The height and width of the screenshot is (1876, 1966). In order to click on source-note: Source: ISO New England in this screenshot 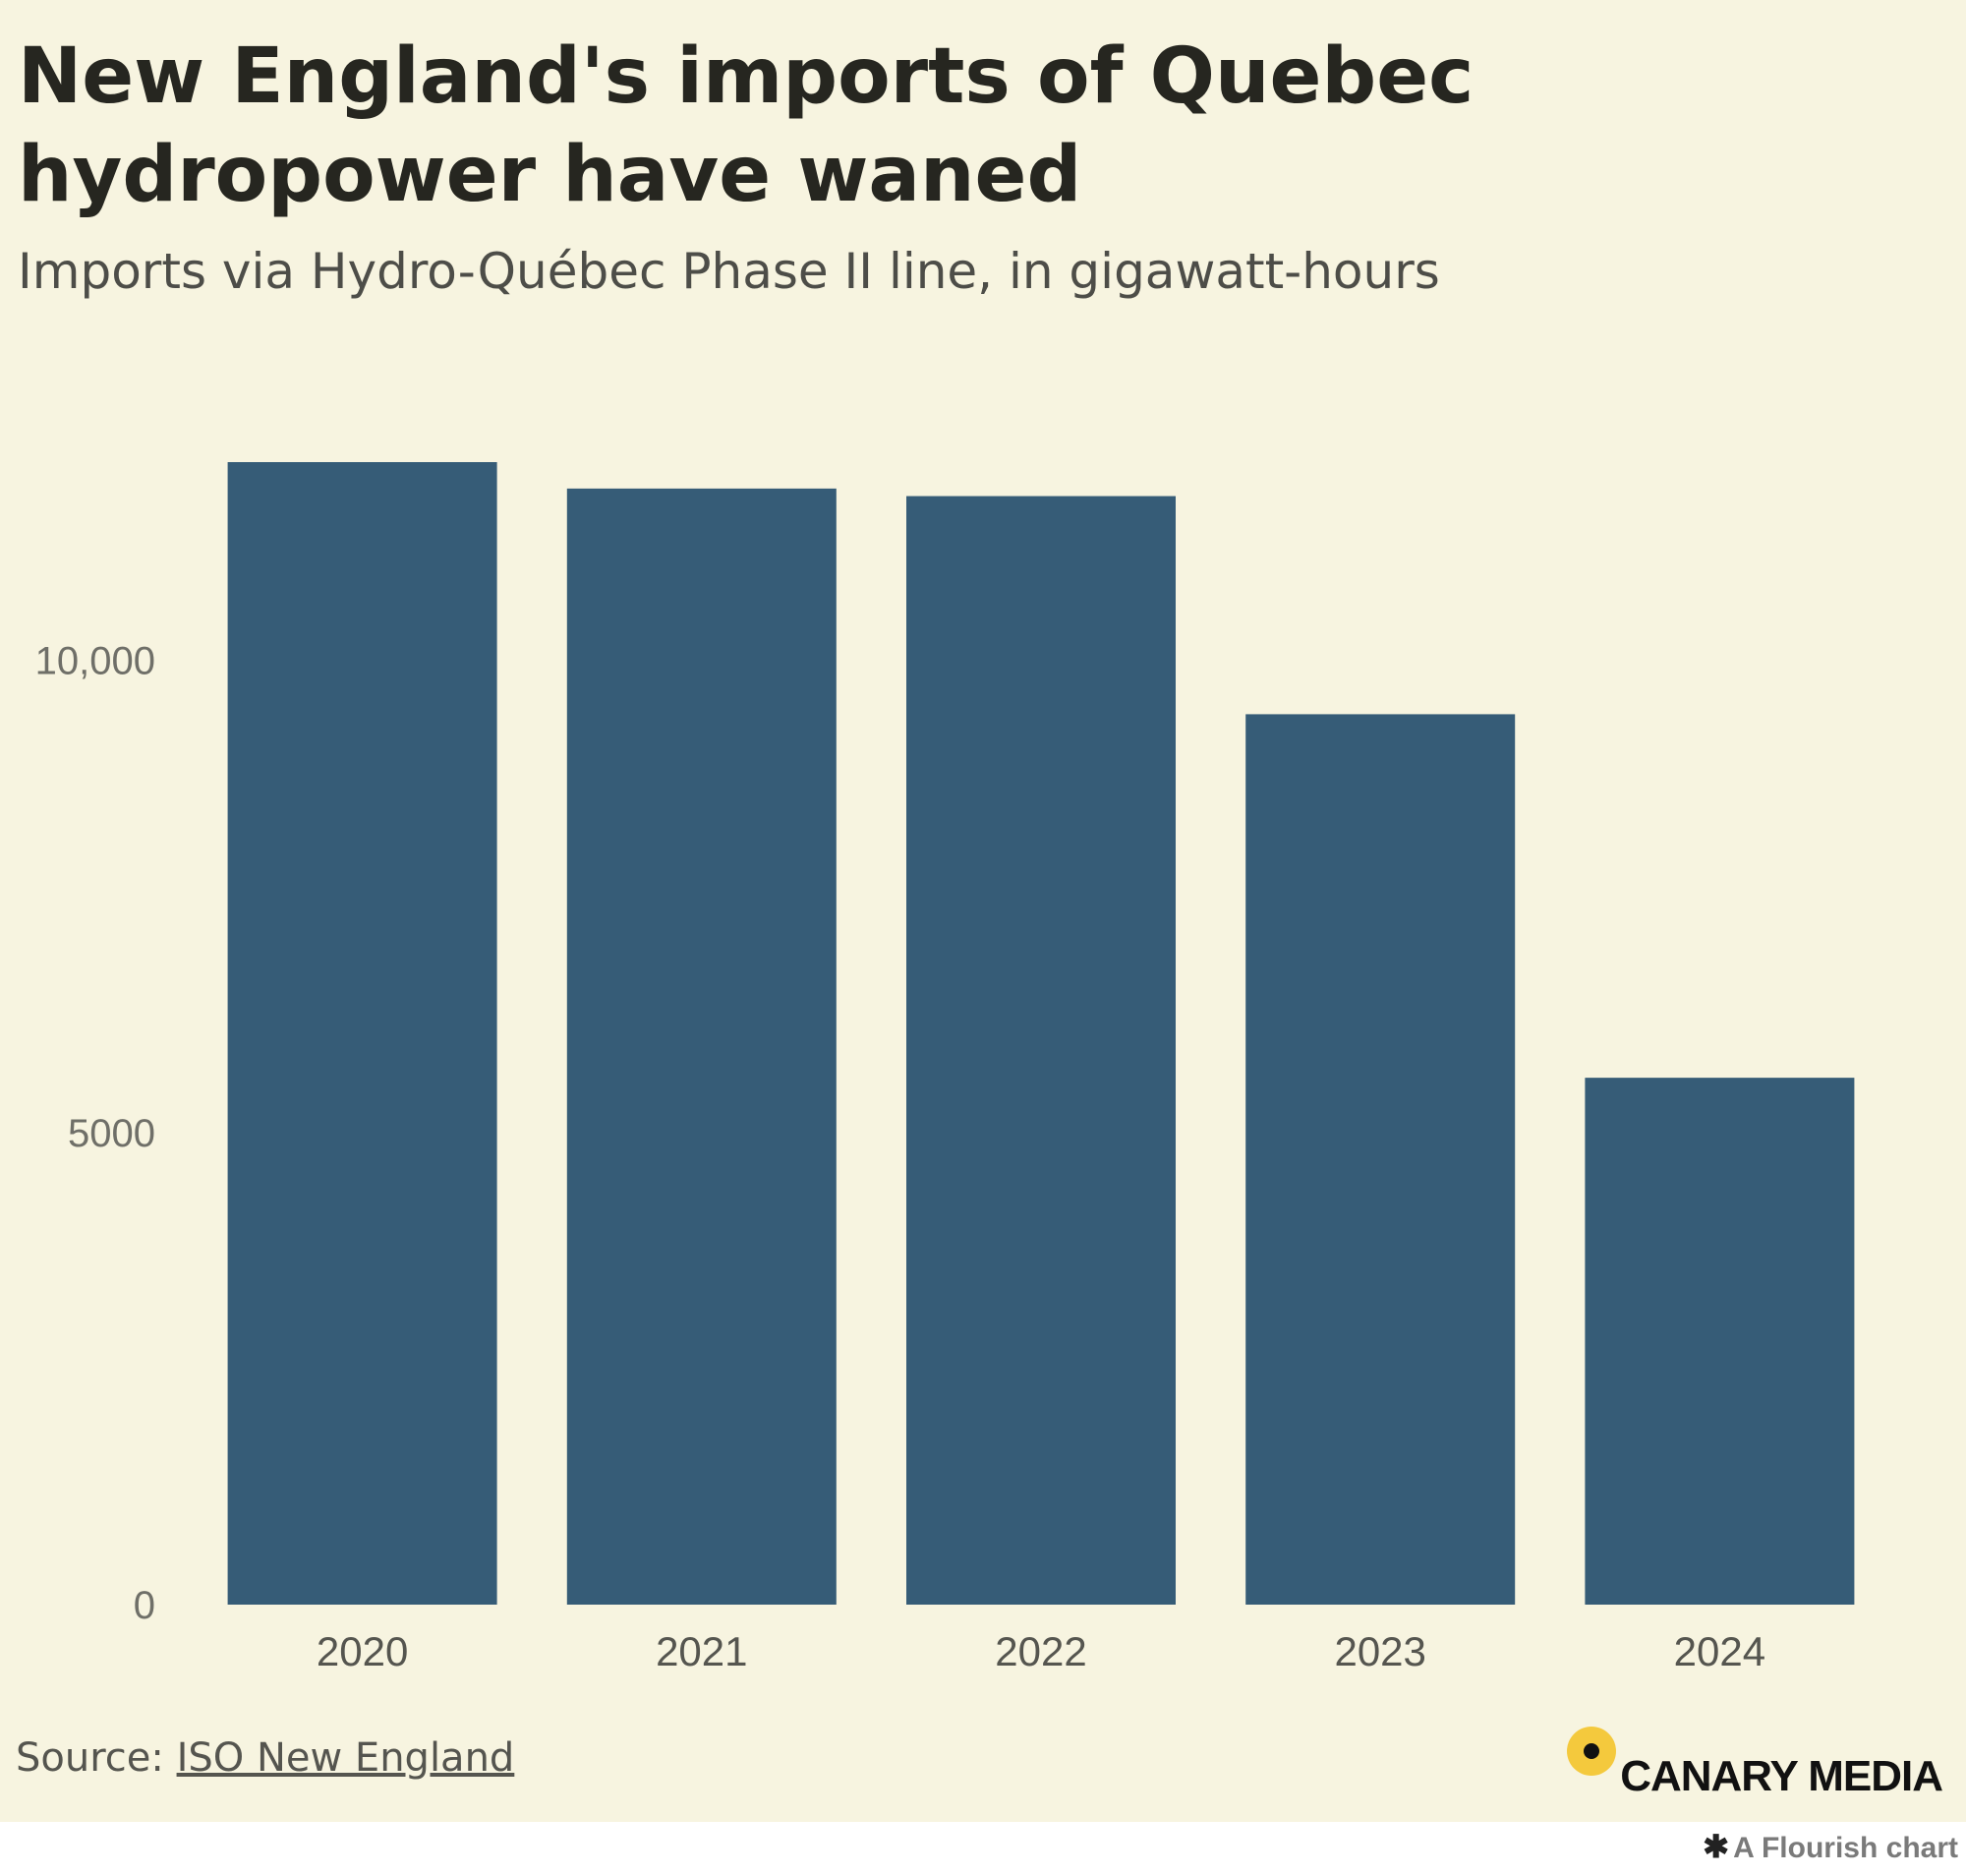, I will do `click(265, 1758)`.